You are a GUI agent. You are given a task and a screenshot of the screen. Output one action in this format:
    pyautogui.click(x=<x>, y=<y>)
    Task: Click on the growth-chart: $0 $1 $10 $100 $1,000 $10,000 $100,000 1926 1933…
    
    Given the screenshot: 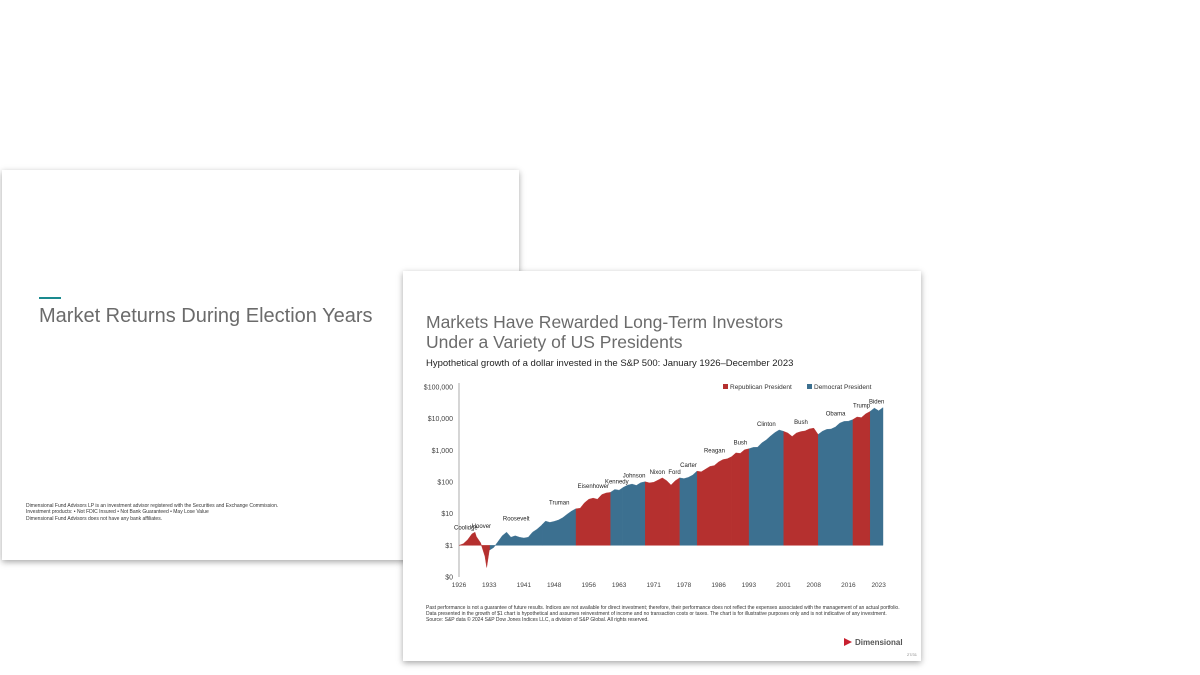 What is the action you would take?
    pyautogui.click(x=655, y=486)
    